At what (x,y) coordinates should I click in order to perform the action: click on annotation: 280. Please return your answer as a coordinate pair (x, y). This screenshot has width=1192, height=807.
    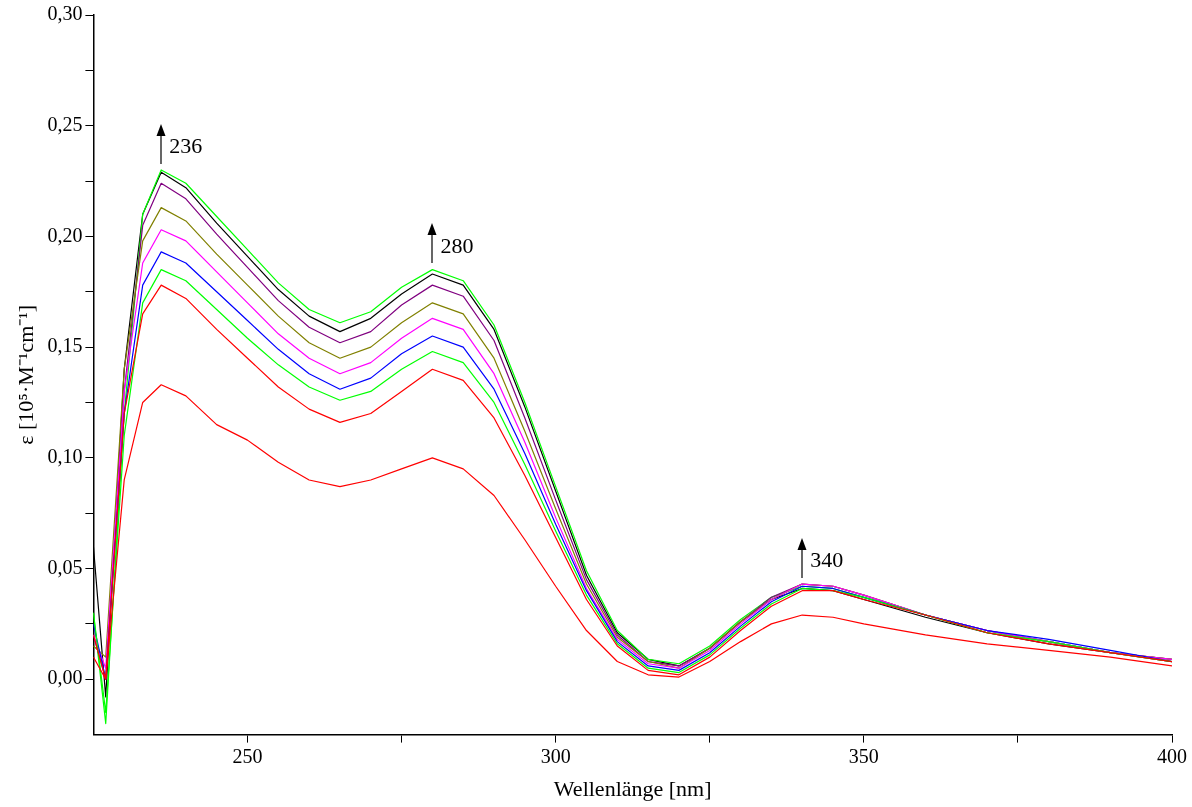
    Looking at the image, I should click on (457, 245).